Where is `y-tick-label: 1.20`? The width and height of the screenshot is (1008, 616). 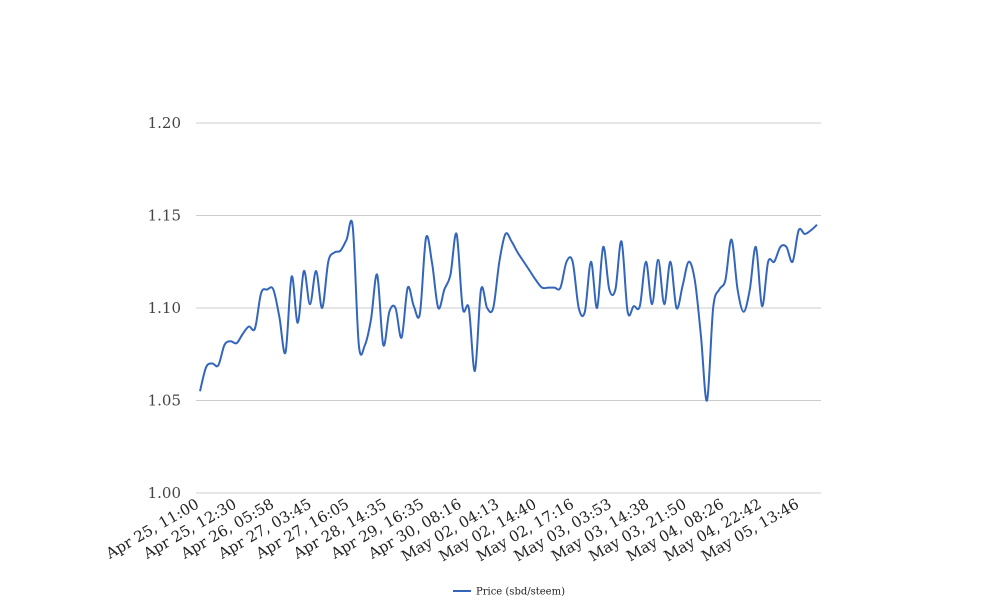 y-tick-label: 1.20 is located at coordinates (164, 123).